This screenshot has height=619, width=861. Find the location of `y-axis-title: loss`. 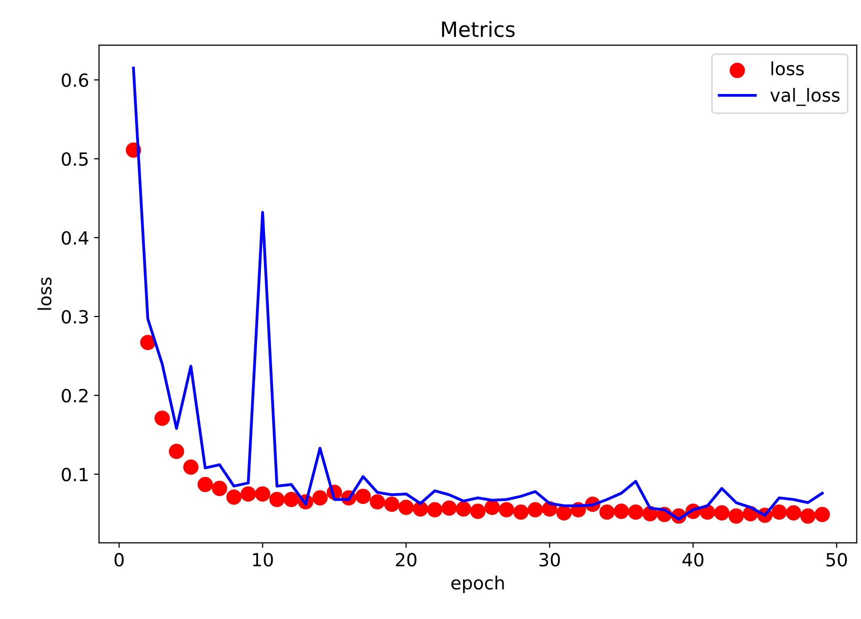

y-axis-title: loss is located at coordinates (45, 293).